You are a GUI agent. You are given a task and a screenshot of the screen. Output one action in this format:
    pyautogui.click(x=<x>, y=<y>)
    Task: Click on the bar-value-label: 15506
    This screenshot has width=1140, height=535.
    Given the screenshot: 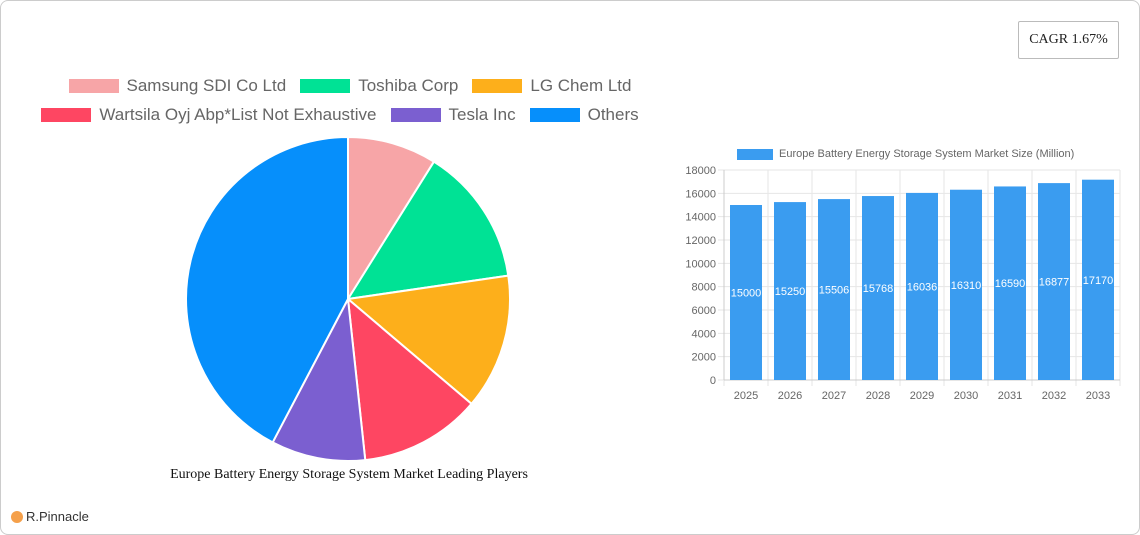 What is the action you would take?
    pyautogui.click(x=834, y=291)
    